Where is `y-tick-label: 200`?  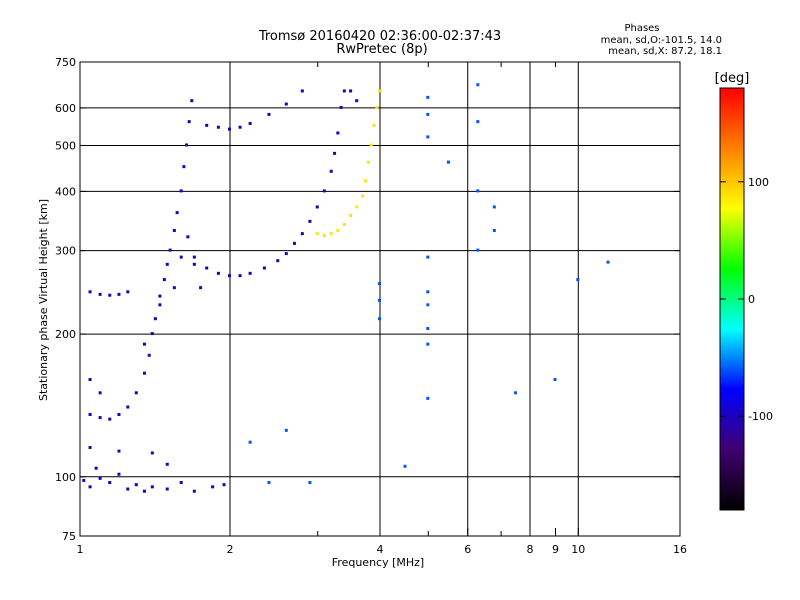 y-tick-label: 200 is located at coordinates (65, 334).